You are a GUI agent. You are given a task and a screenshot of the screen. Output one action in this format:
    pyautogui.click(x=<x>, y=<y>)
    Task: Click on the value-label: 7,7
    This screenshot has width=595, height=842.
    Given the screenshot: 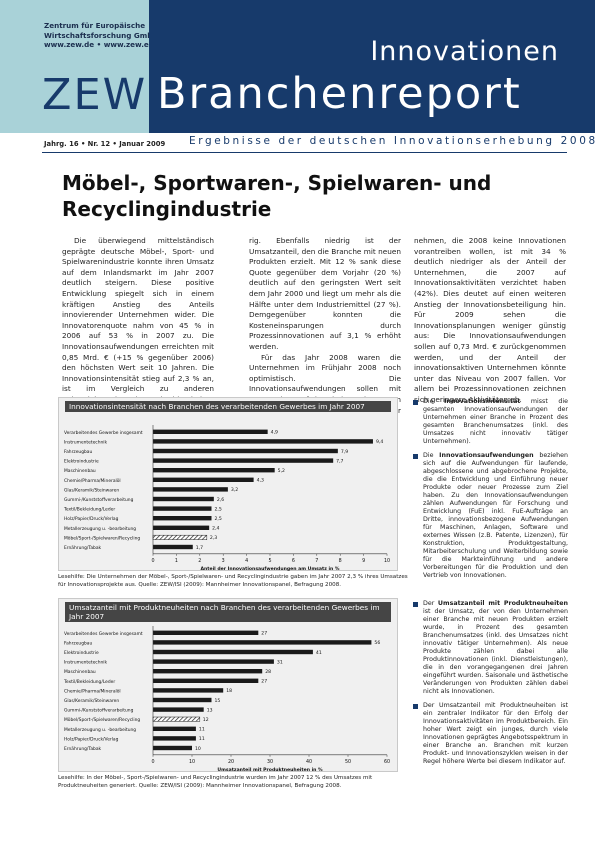 What is the action you would take?
    pyautogui.click(x=339, y=461)
    